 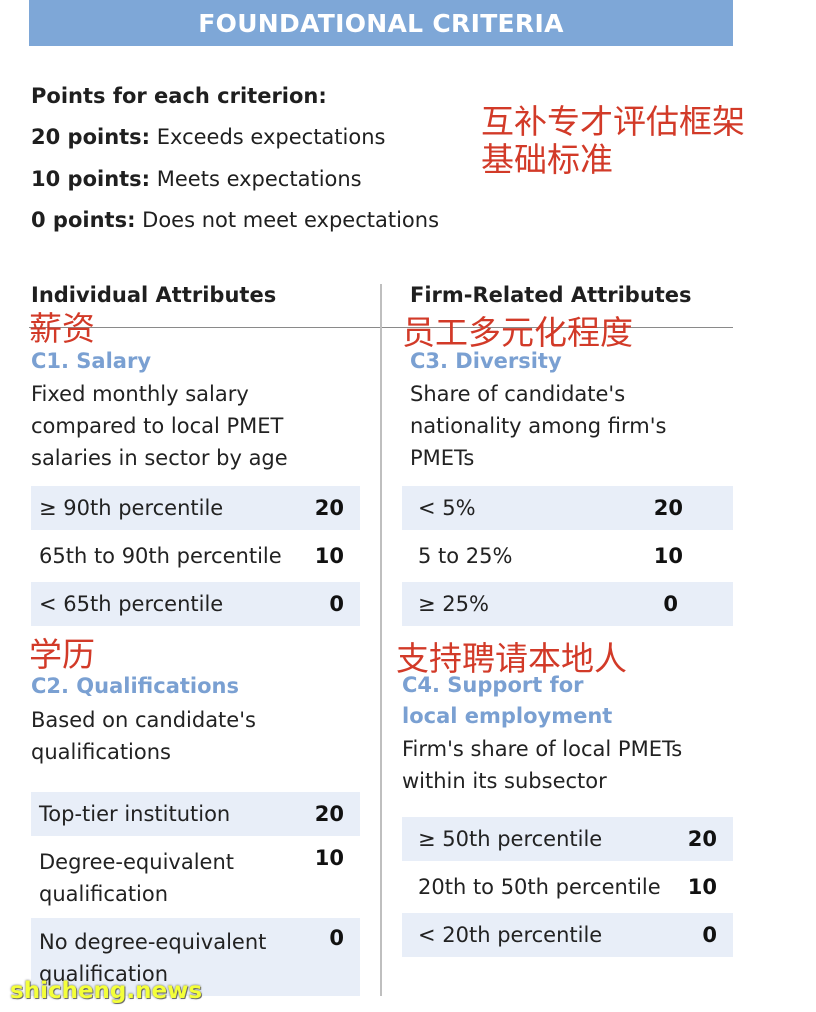 I want to click on c2-title: C2. Qualifications, so click(x=135, y=686).